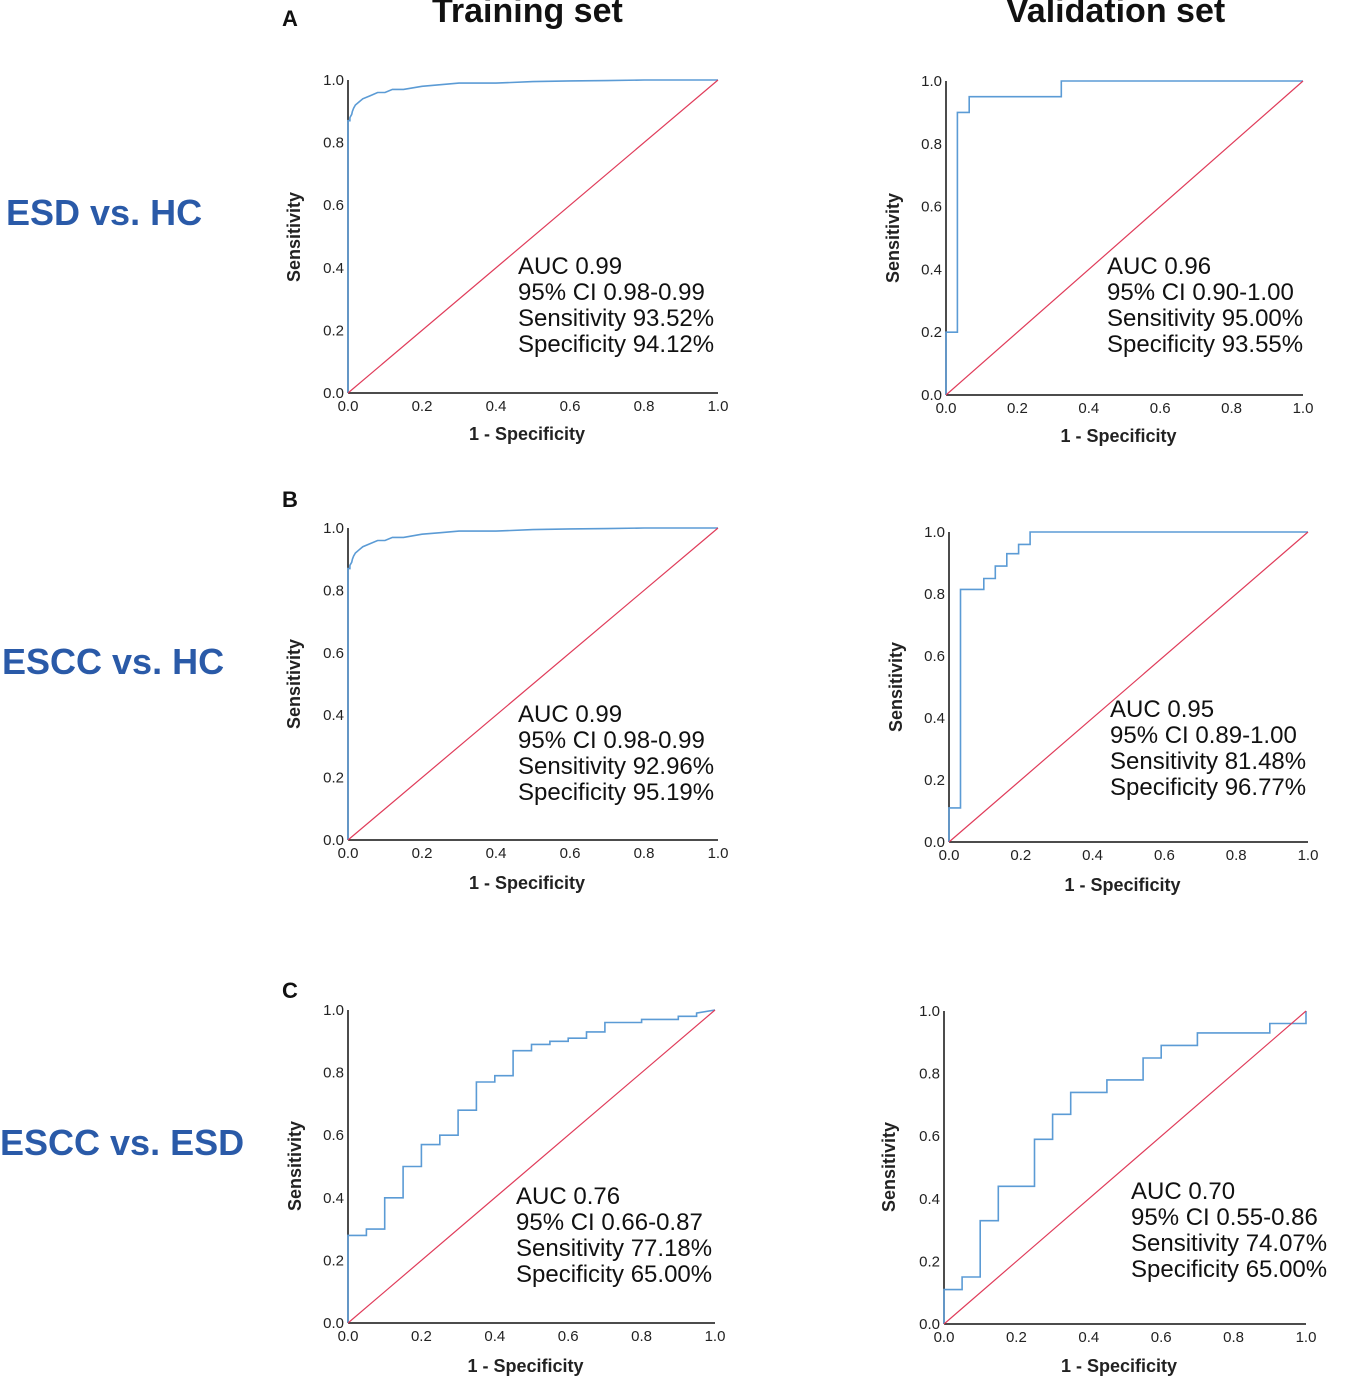 This screenshot has height=1377, width=1353. Describe the element at coordinates (1183, 1191) in the screenshot. I see `stat-auc: AUC 0.70` at that location.